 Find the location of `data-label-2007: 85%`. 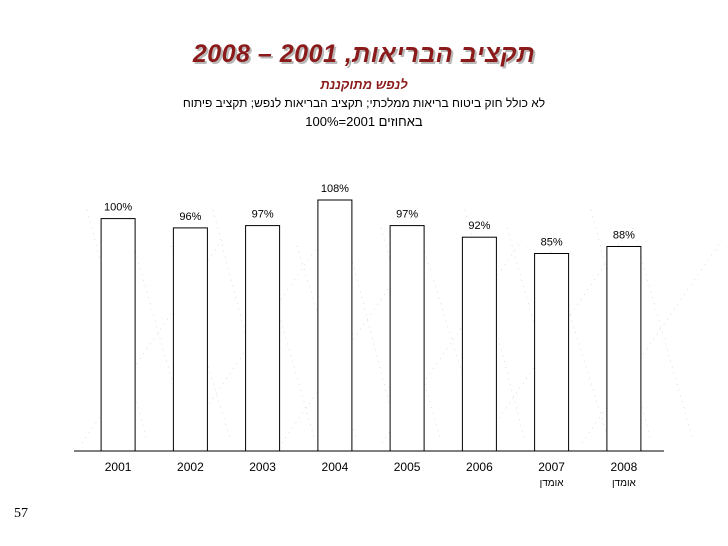

data-label-2007: 85% is located at coordinates (552, 243).